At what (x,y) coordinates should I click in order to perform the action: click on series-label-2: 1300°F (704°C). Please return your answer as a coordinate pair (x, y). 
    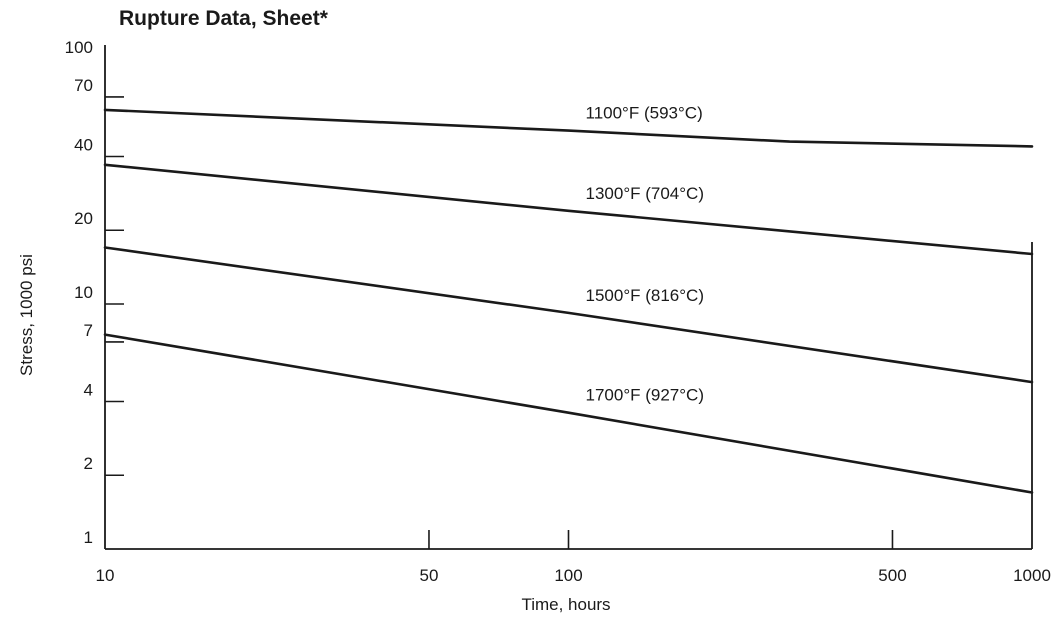
    Looking at the image, I should click on (645, 193).